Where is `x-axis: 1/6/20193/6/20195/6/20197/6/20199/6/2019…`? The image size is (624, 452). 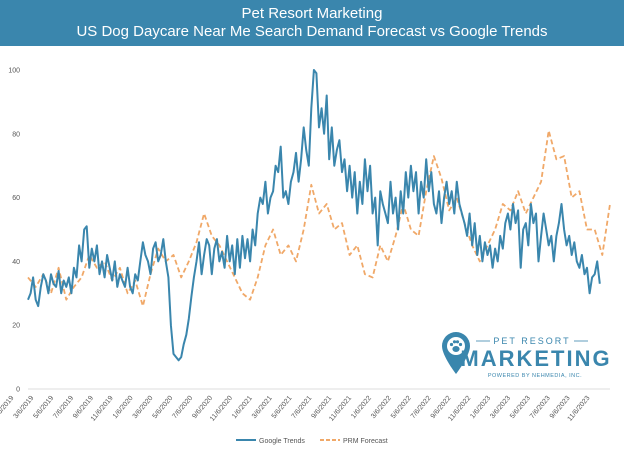
x-axis: 1/6/20193/6/20195/6/20197/6/20199/6/2019… is located at coordinates (305, 405).